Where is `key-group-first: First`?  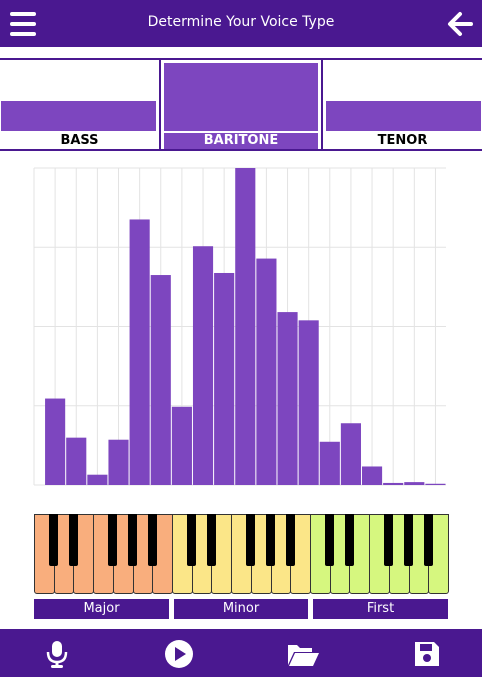
key-group-first: First is located at coordinates (380, 609).